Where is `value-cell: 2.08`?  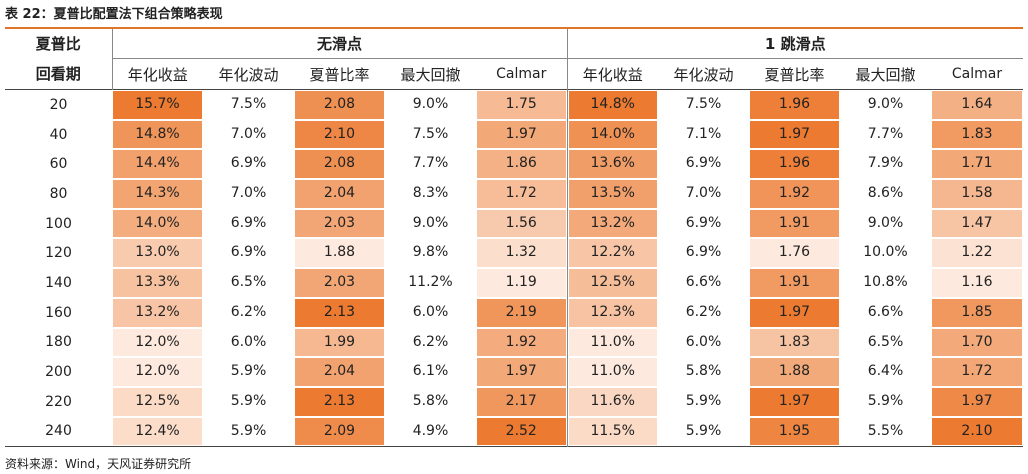
value-cell: 2.08 is located at coordinates (339, 164).